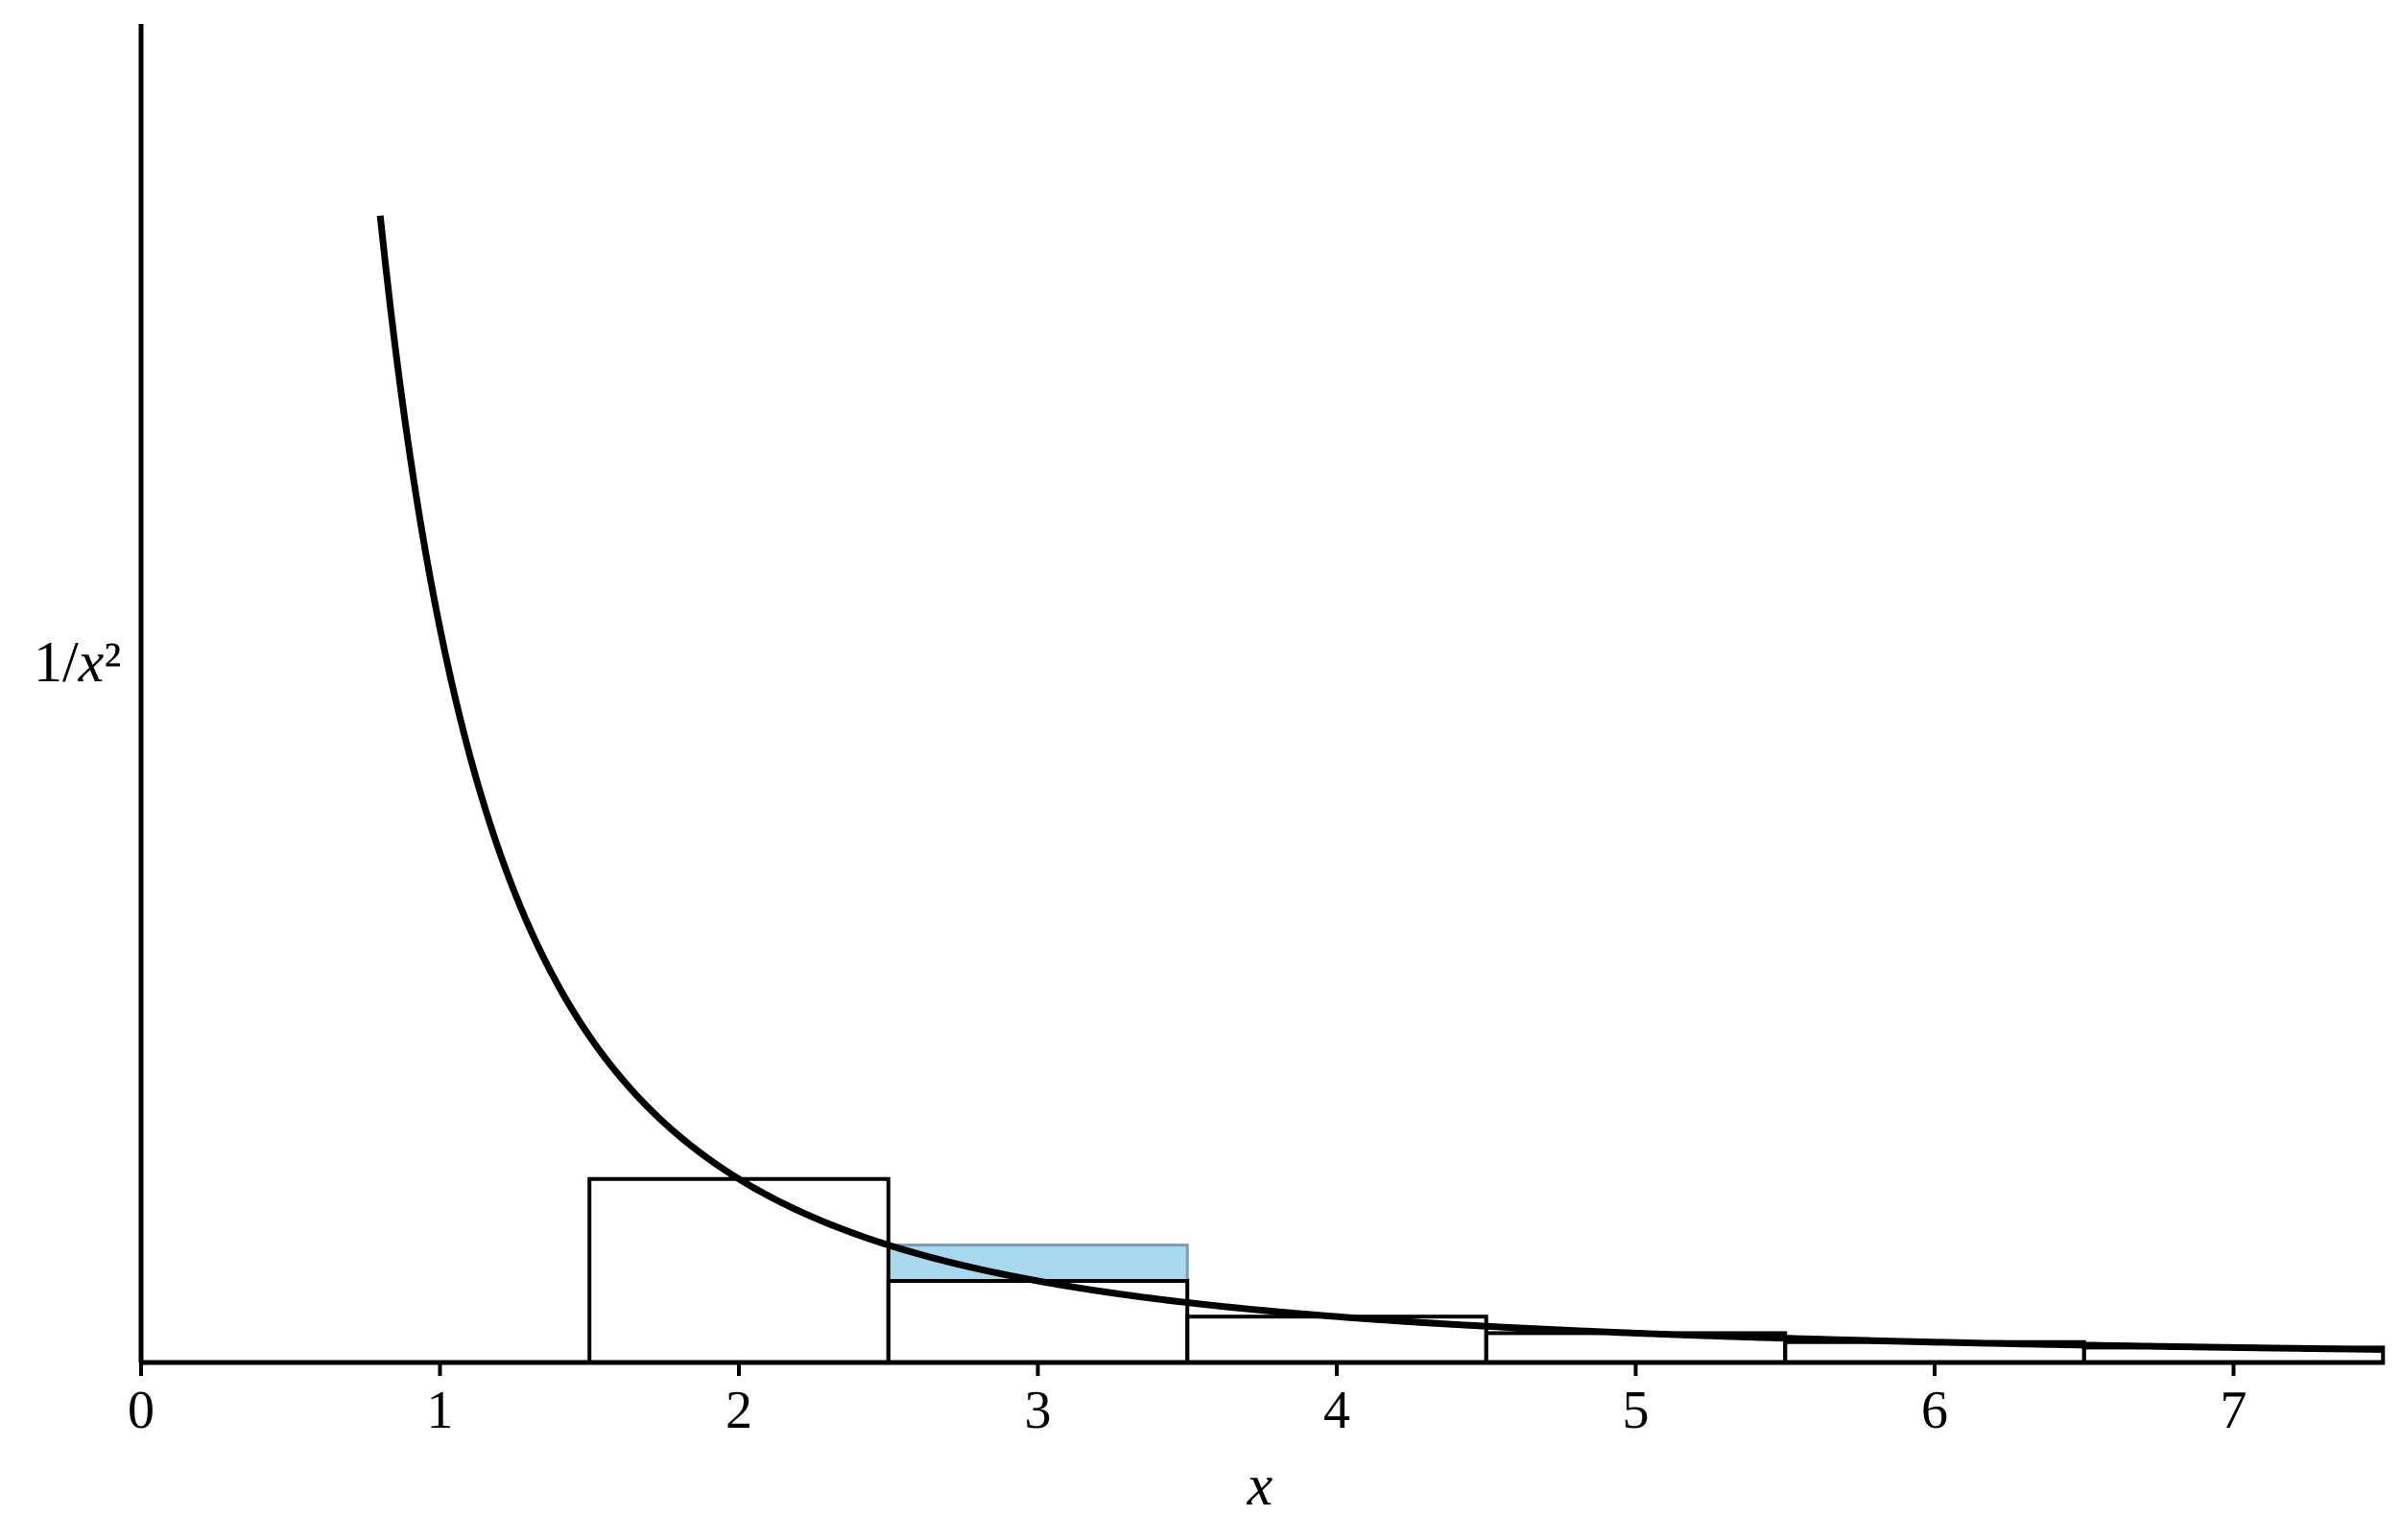  I want to click on highlight-layer, so click(1038, 1263).